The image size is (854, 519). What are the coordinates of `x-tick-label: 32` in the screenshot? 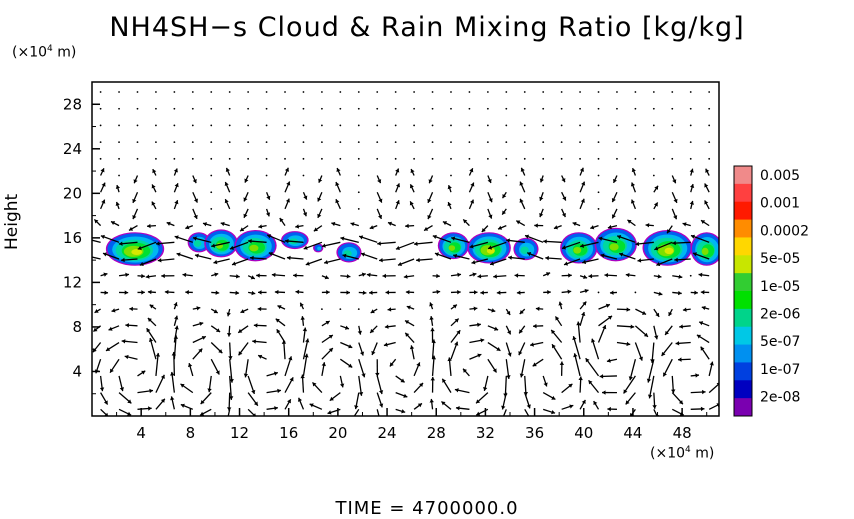 It's located at (485, 433).